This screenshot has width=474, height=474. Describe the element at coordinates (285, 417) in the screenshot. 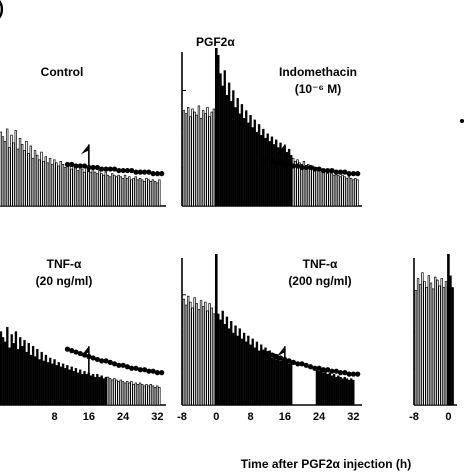

I see `x-tick-label: 16` at that location.